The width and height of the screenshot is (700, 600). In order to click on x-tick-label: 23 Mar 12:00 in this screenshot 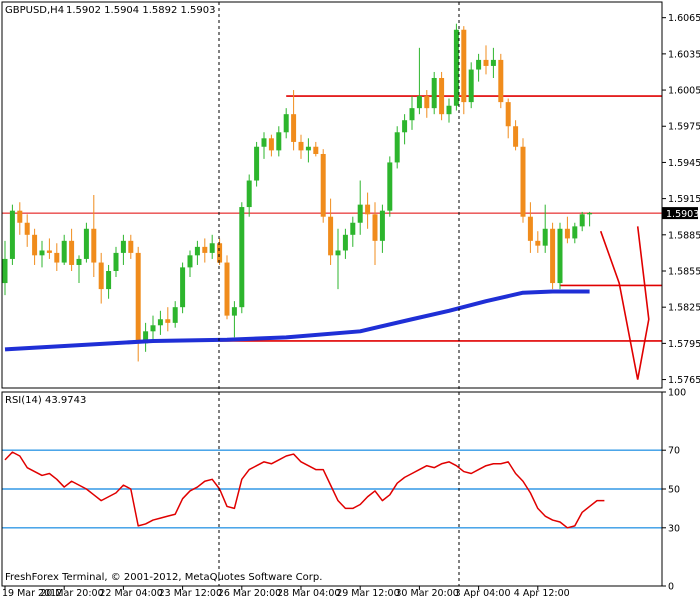, I will do `click(190, 593)`.